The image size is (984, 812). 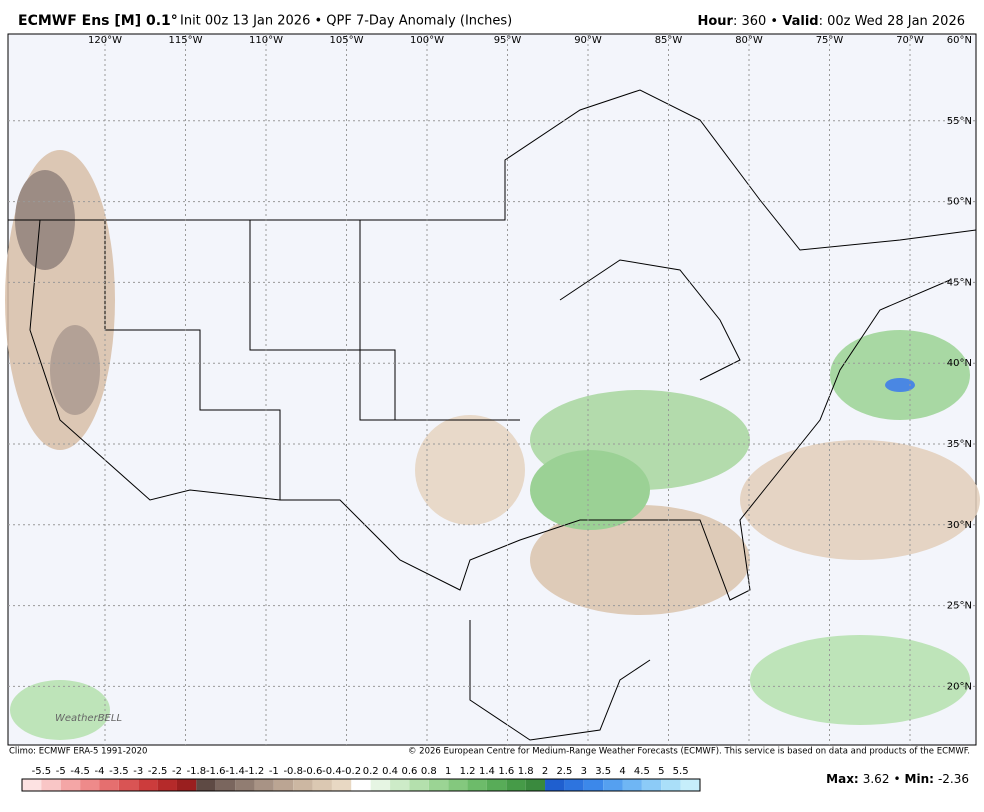 I want to click on colorbar-label: 0.8, so click(x=429, y=771).